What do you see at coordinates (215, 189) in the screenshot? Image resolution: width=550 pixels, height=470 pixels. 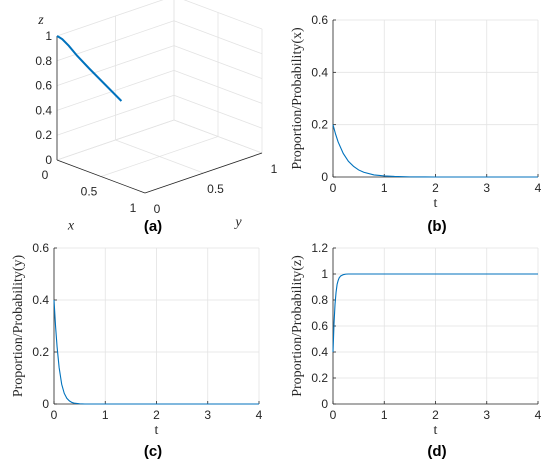 I see `y-tick-label: 0.5` at bounding box center [215, 189].